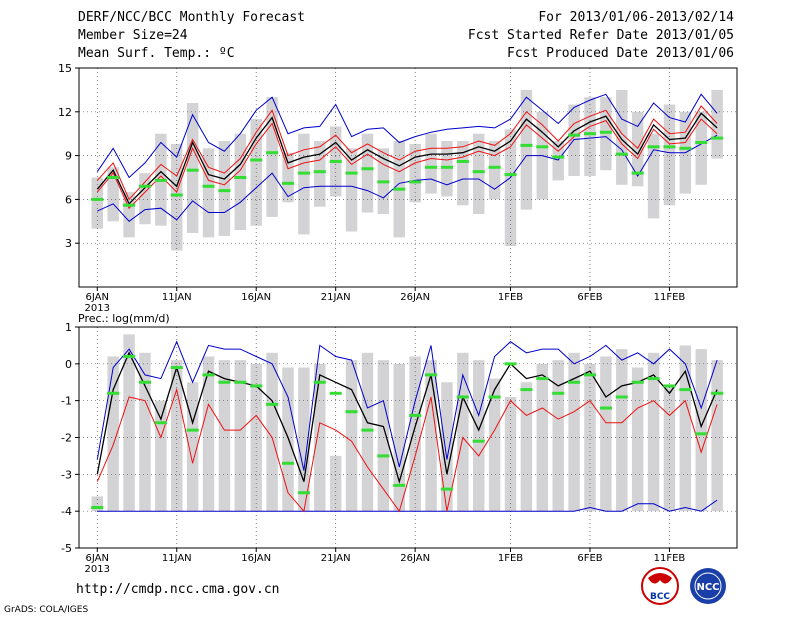 Image resolution: width=800 pixels, height=618 pixels. What do you see at coordinates (68, 364) in the screenshot?
I see `y-tick-label: 0` at bounding box center [68, 364].